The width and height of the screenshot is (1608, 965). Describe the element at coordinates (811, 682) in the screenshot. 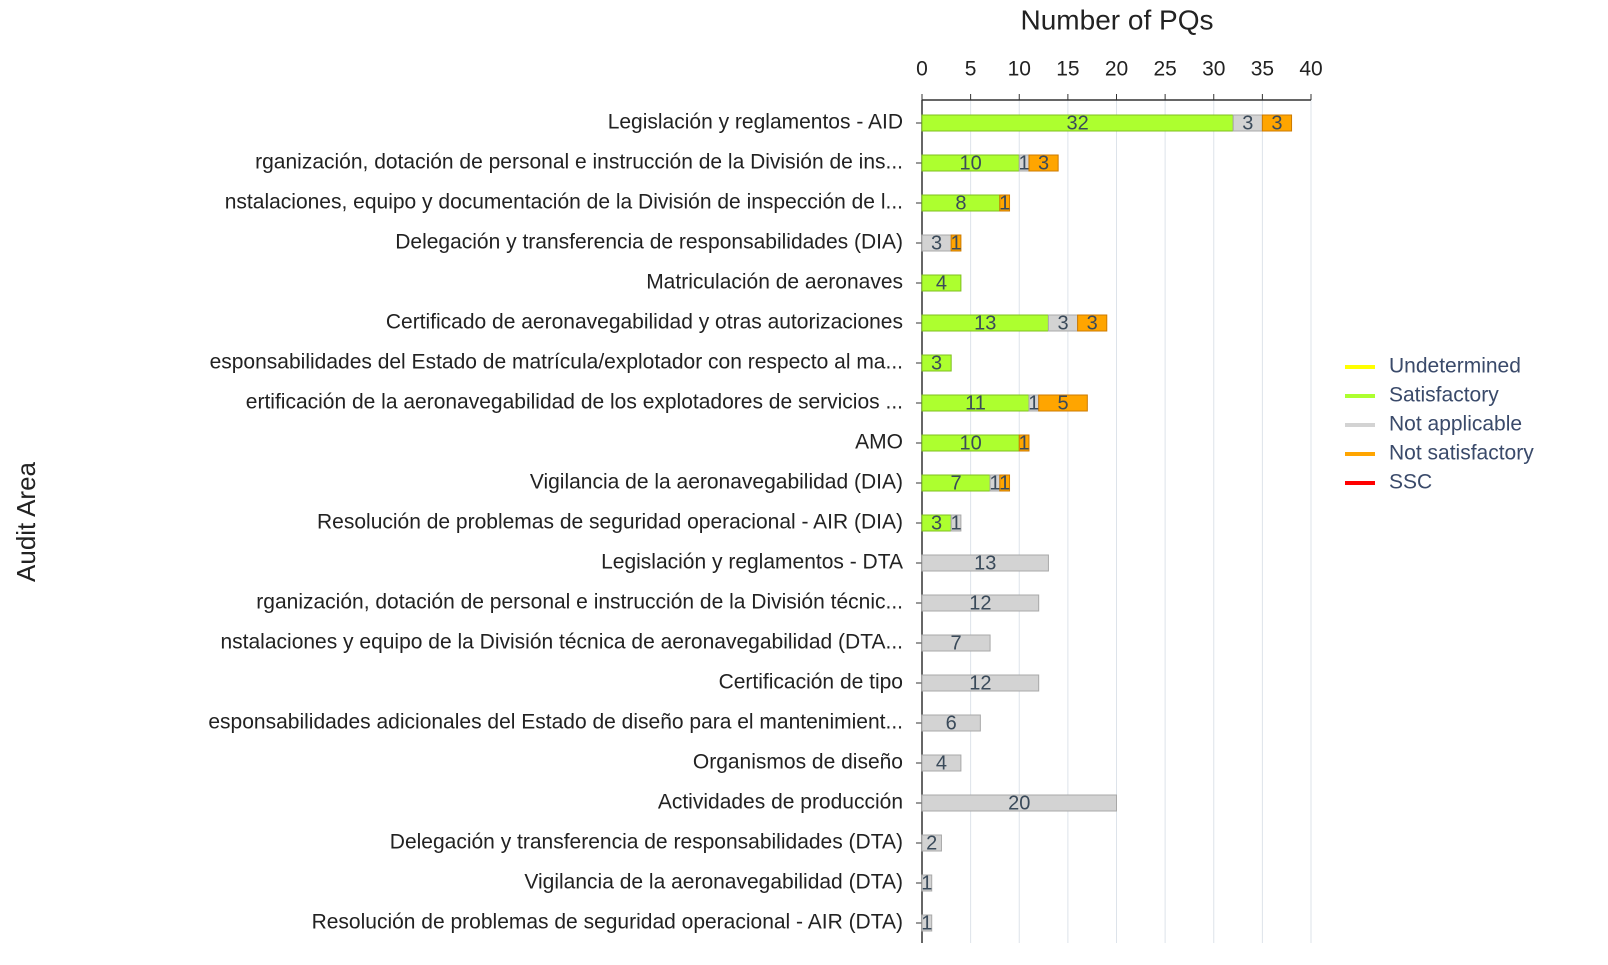

I see `y-tick-label: Certificación de tipo` at that location.